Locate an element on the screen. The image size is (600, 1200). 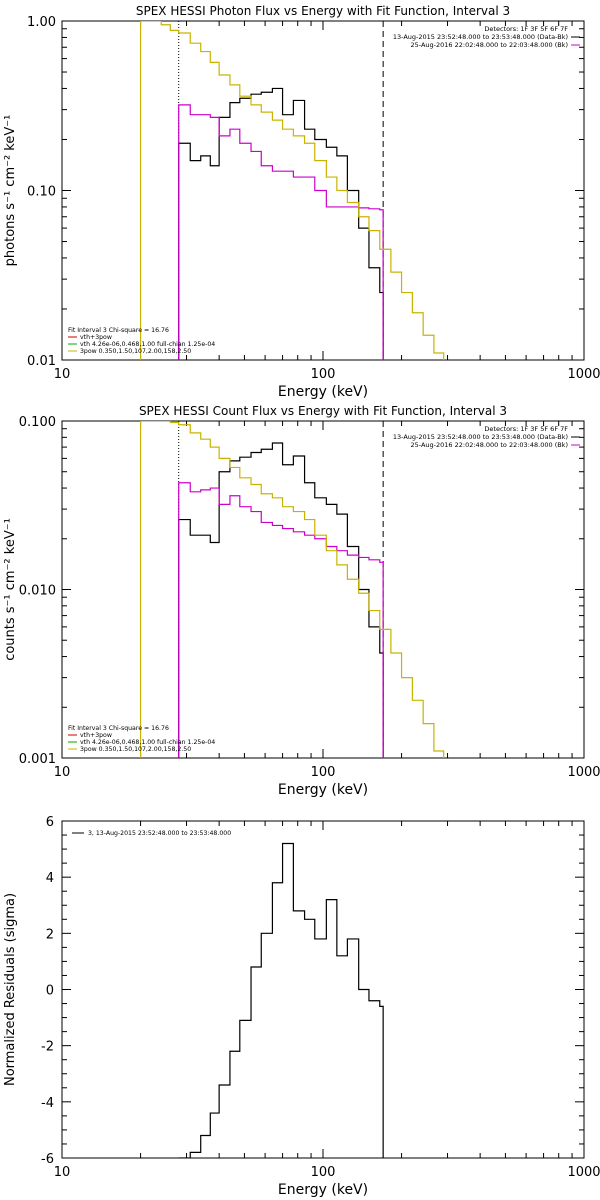
panel-1-y-tick-label: 0.01 is located at coordinates (41, 361).